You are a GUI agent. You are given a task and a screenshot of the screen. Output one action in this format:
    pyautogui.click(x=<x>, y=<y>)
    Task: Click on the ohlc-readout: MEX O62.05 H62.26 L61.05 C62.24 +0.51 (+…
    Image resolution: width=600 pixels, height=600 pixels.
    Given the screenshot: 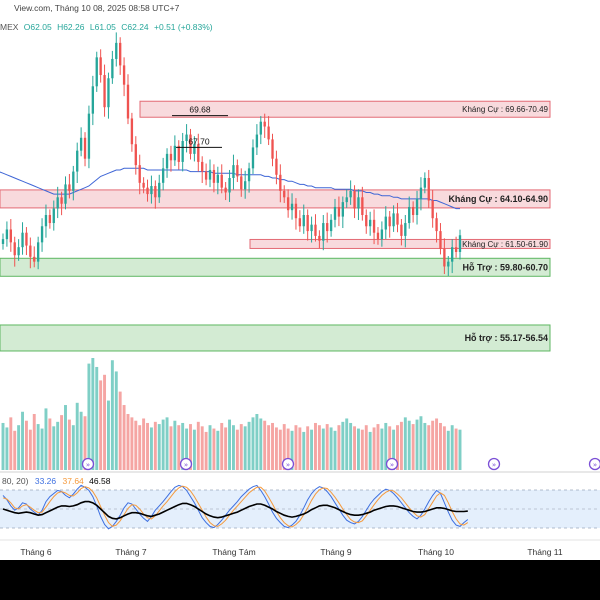 What is the action you would take?
    pyautogui.click(x=106, y=27)
    